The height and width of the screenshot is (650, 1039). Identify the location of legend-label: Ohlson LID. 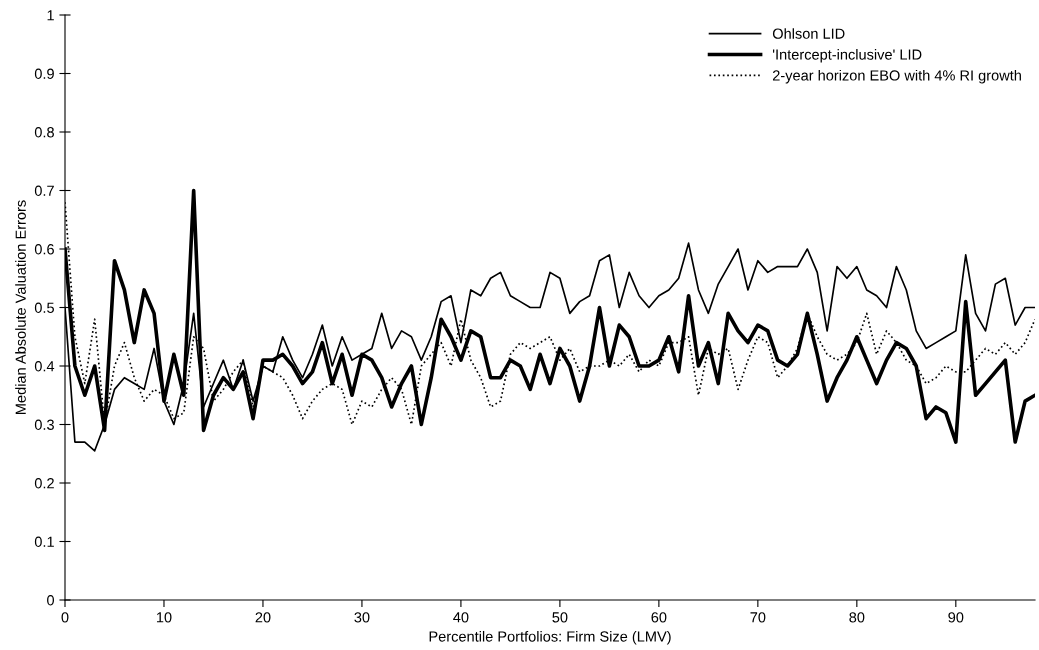
(808, 33).